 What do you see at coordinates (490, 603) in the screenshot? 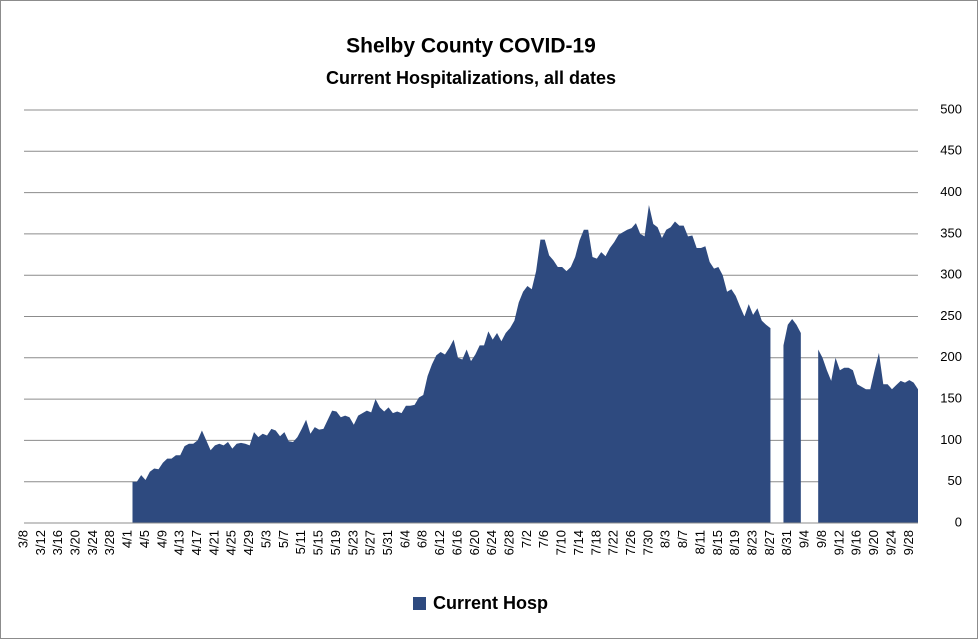
I see `legend-label: Current Hosp` at bounding box center [490, 603].